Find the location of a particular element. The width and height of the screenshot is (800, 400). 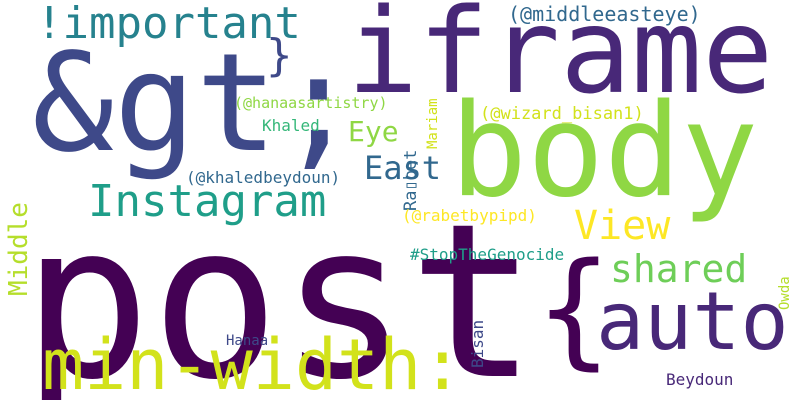

word-rabet: Ra▯bet is located at coordinates (411, 180).